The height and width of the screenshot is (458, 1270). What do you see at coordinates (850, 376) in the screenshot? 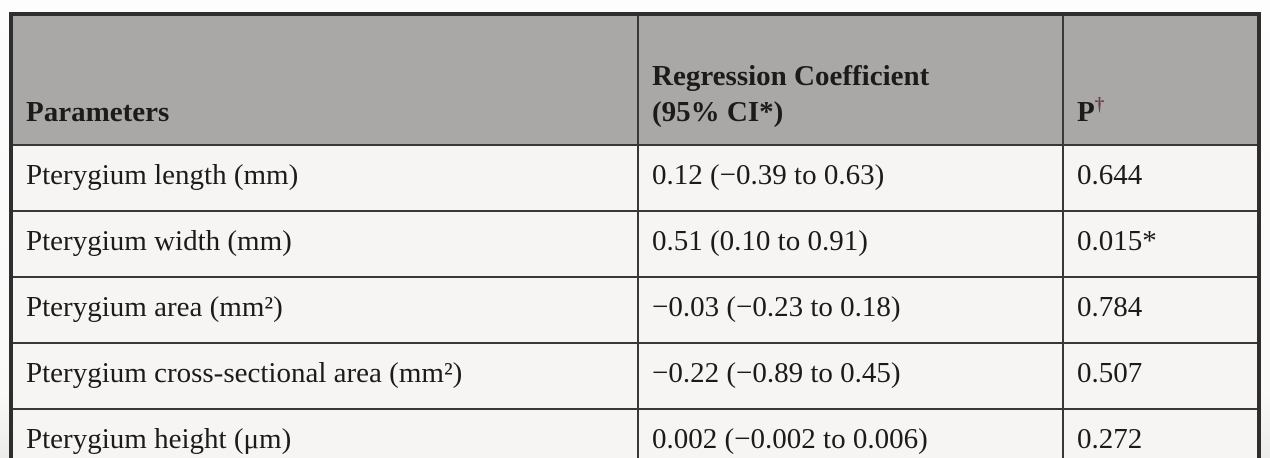
I see `cell-coefficient: −0.22 (−0.89 to 0.45)` at bounding box center [850, 376].